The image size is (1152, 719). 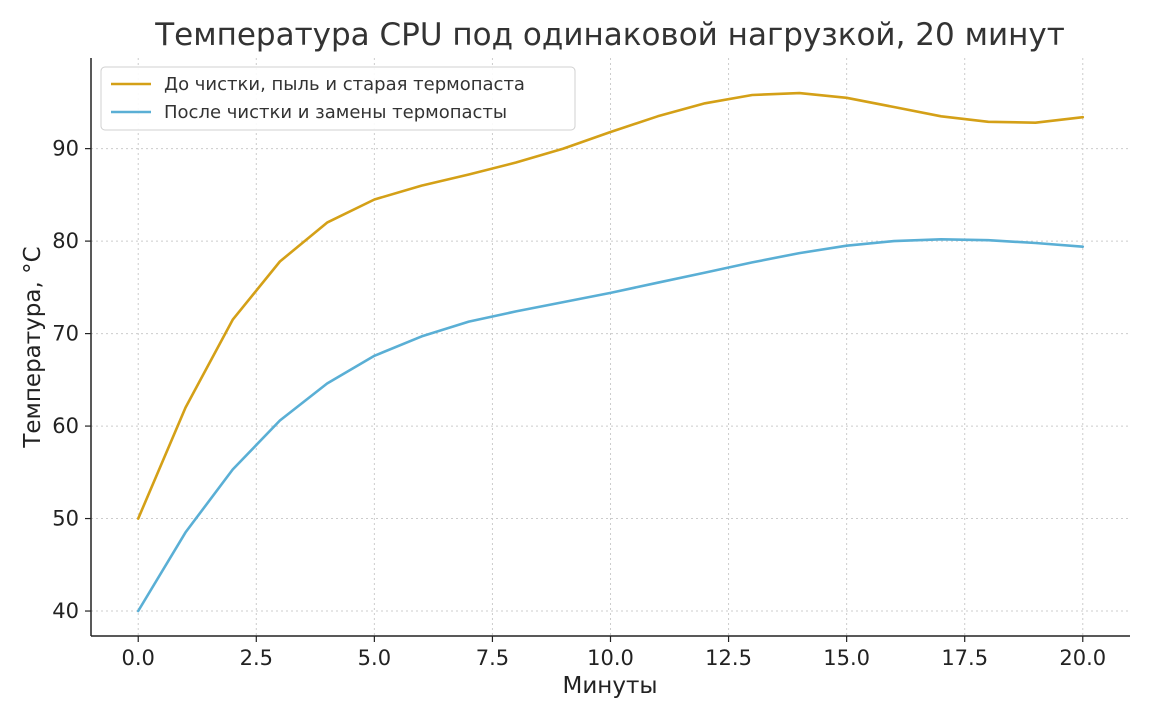 I want to click on x-tick-label: 20.0, so click(x=1082, y=658).